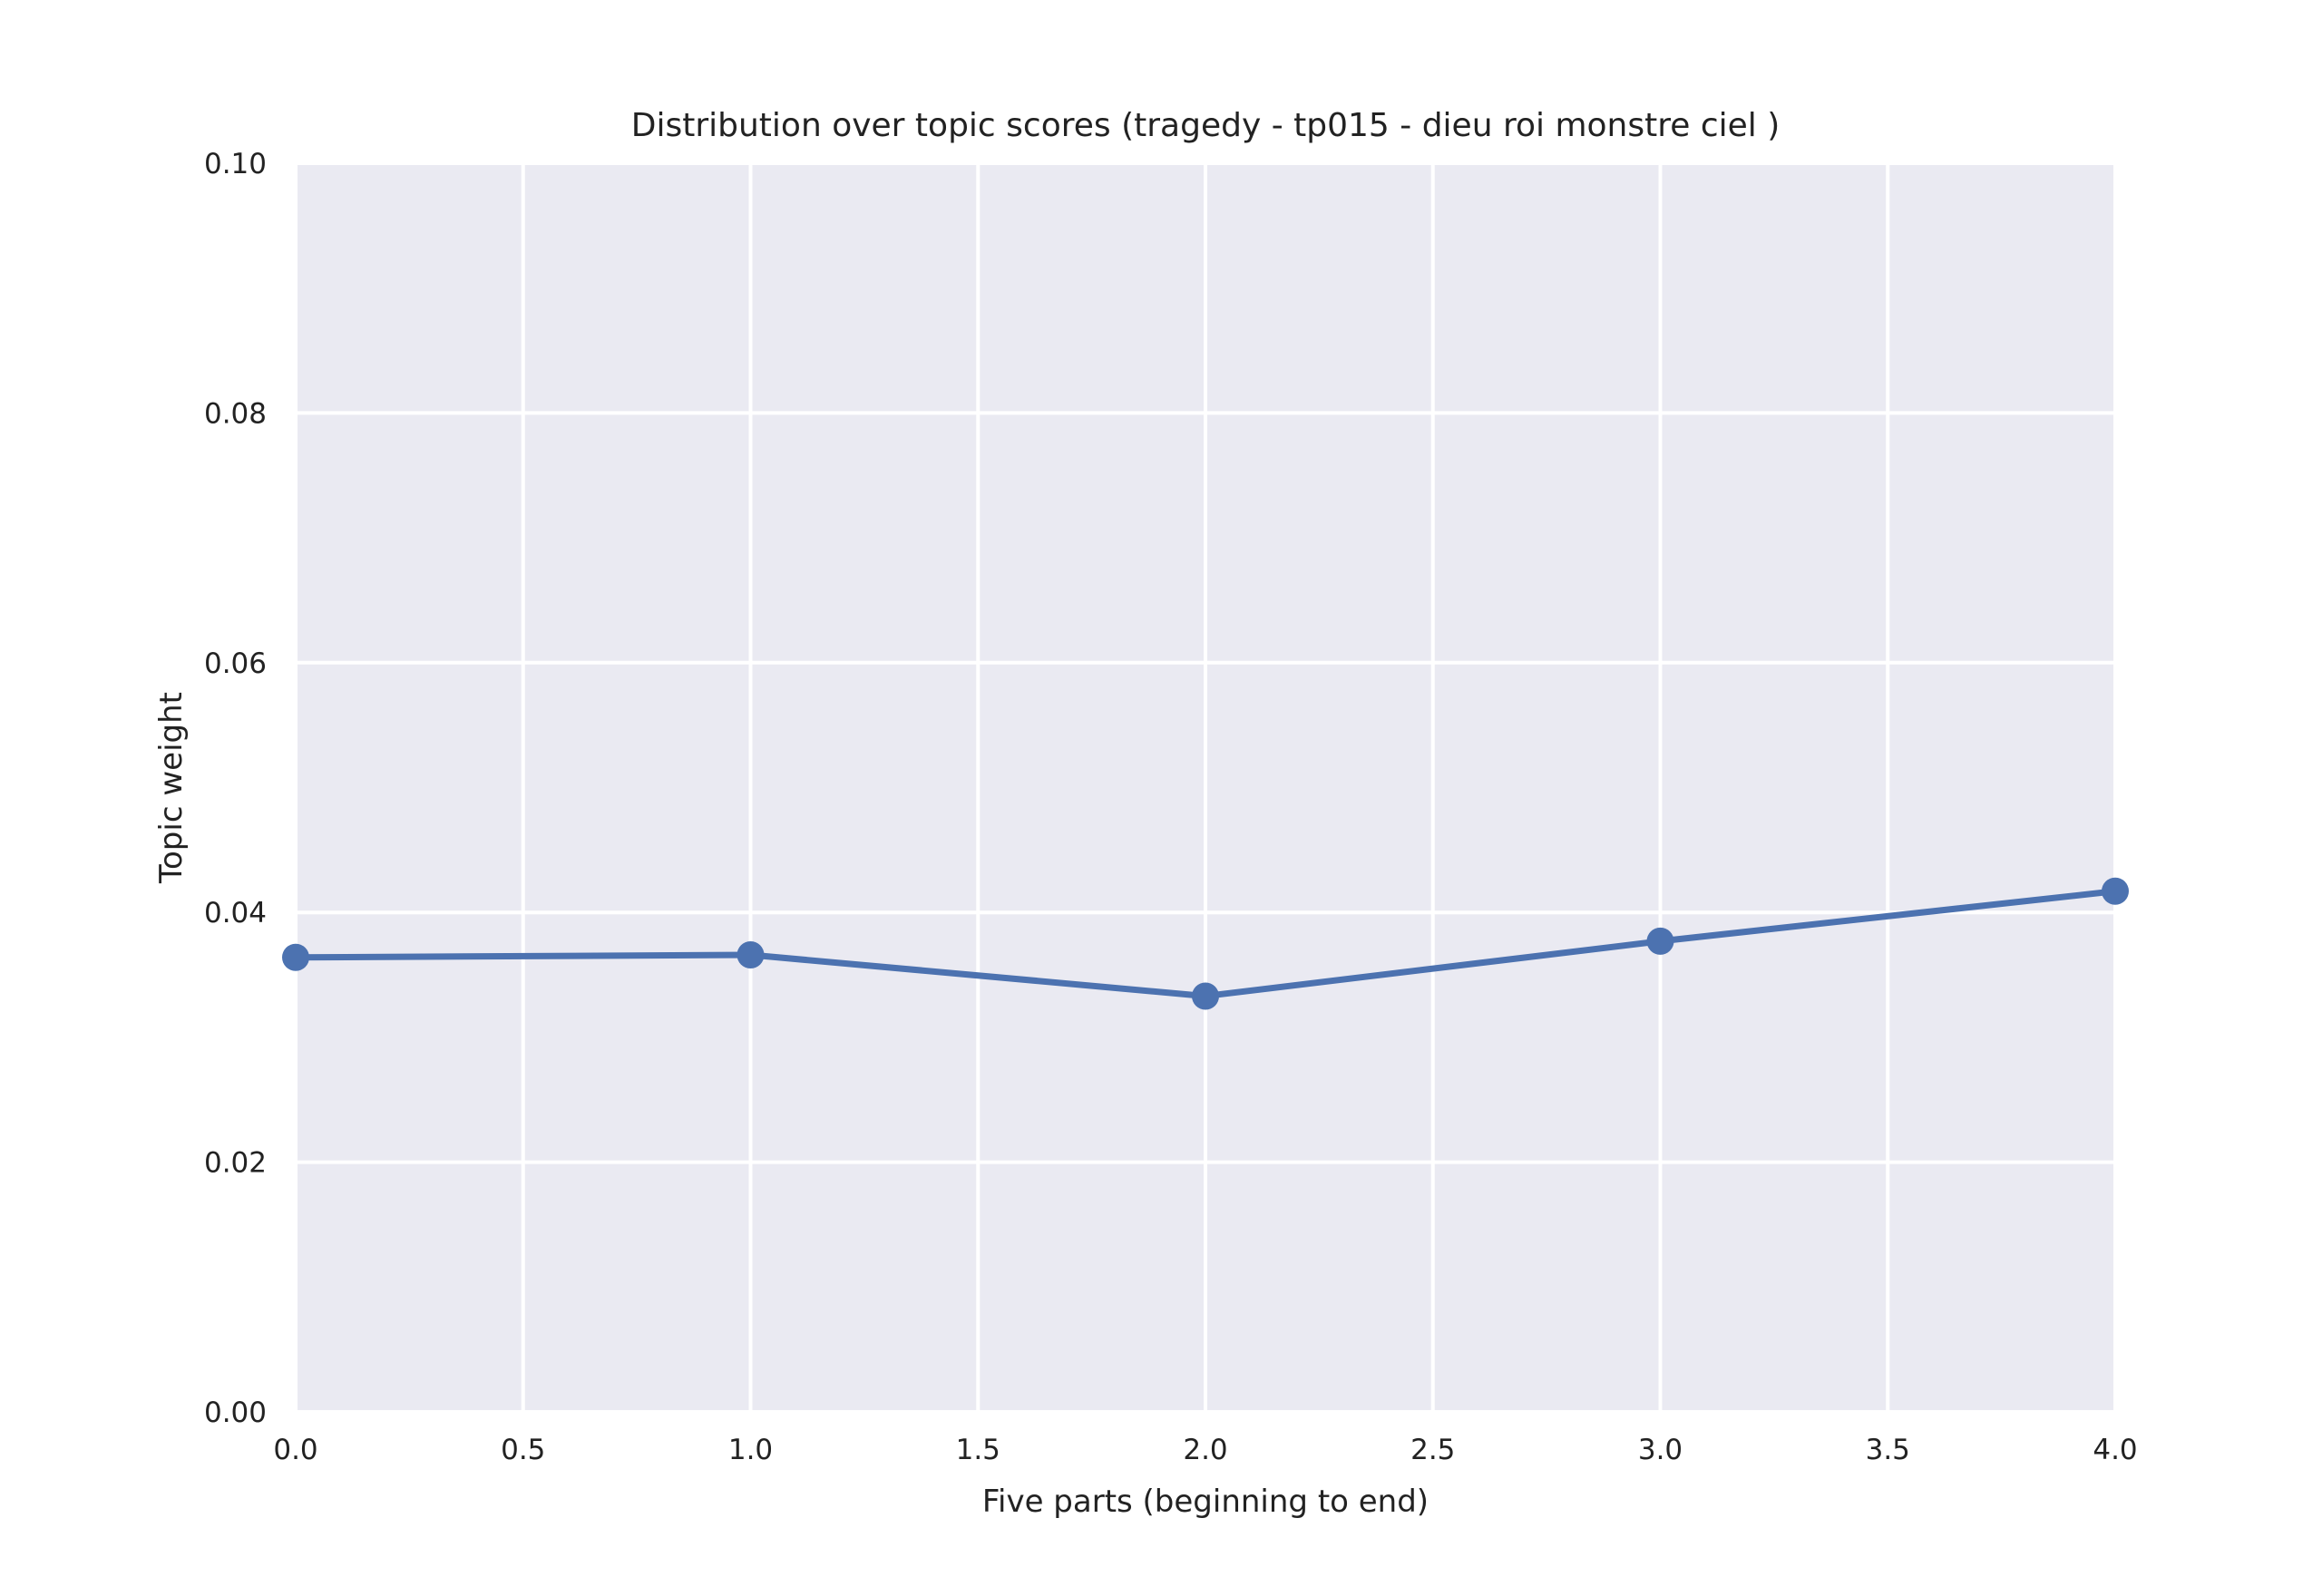 The height and width of the screenshot is (1596, 2322). I want to click on y-tick-label: 0.06, so click(235, 663).